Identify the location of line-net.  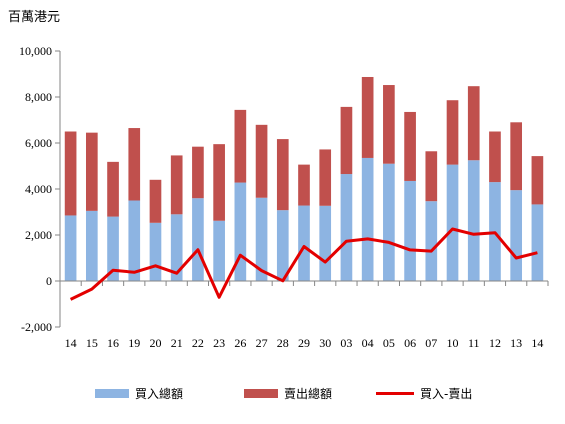
(303, 264).